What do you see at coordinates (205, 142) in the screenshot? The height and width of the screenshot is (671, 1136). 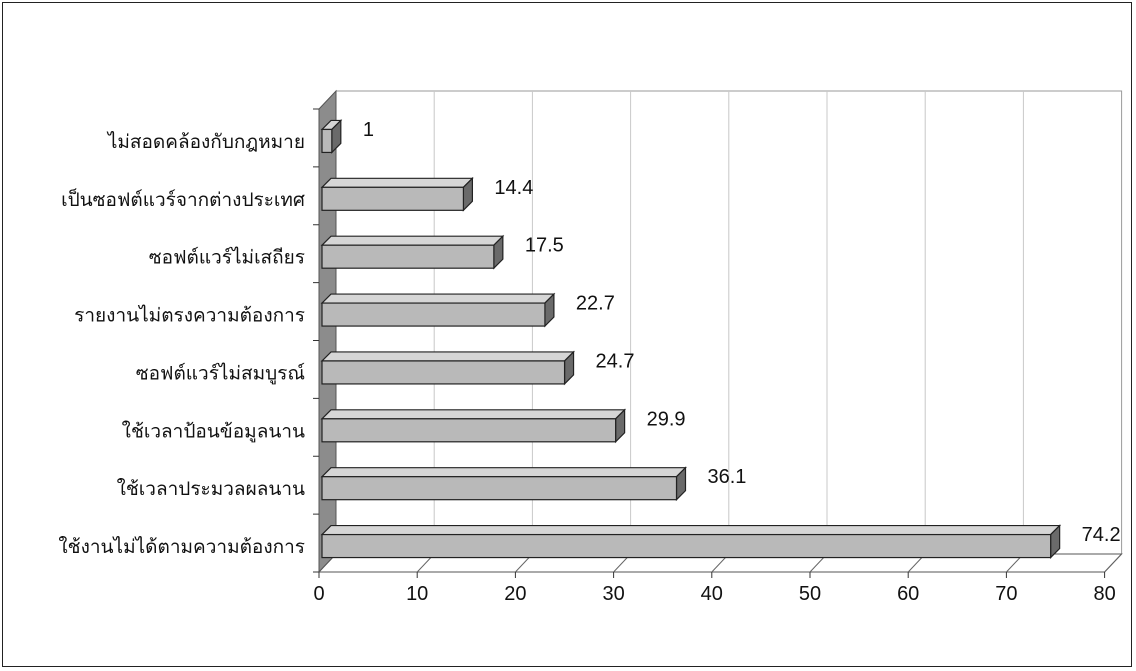 I see `category-label: ไม่สอดคล้องกับกฎหมาย` at bounding box center [205, 142].